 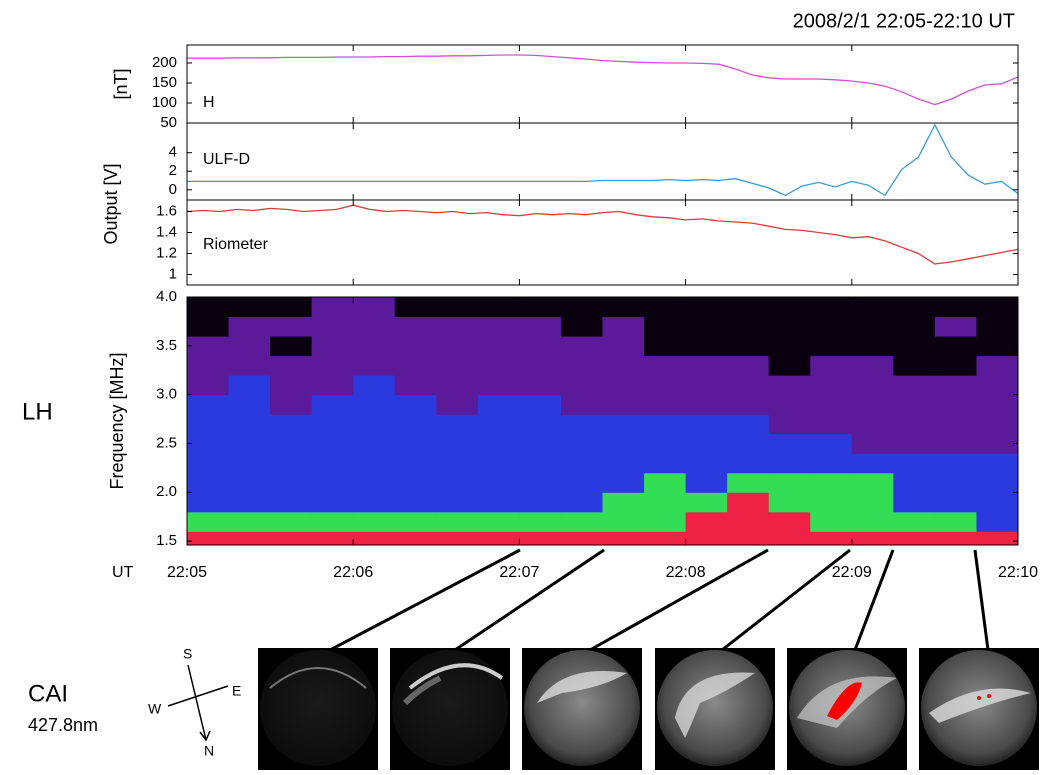 What do you see at coordinates (648, 709) in the screenshot?
I see `all-sky-images` at bounding box center [648, 709].